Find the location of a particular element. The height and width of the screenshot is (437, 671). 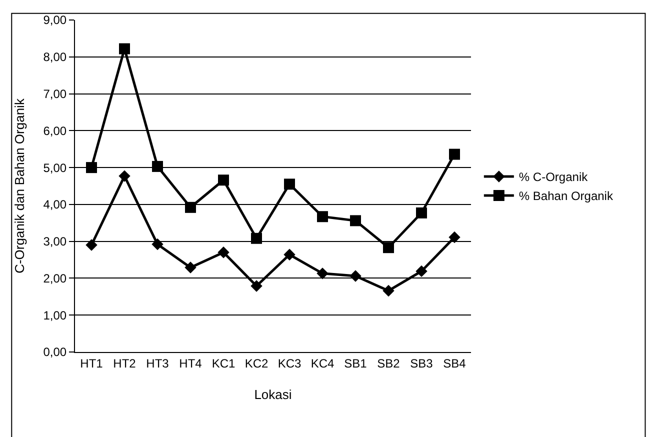

legend-label: % Bahan Organik is located at coordinates (566, 196).